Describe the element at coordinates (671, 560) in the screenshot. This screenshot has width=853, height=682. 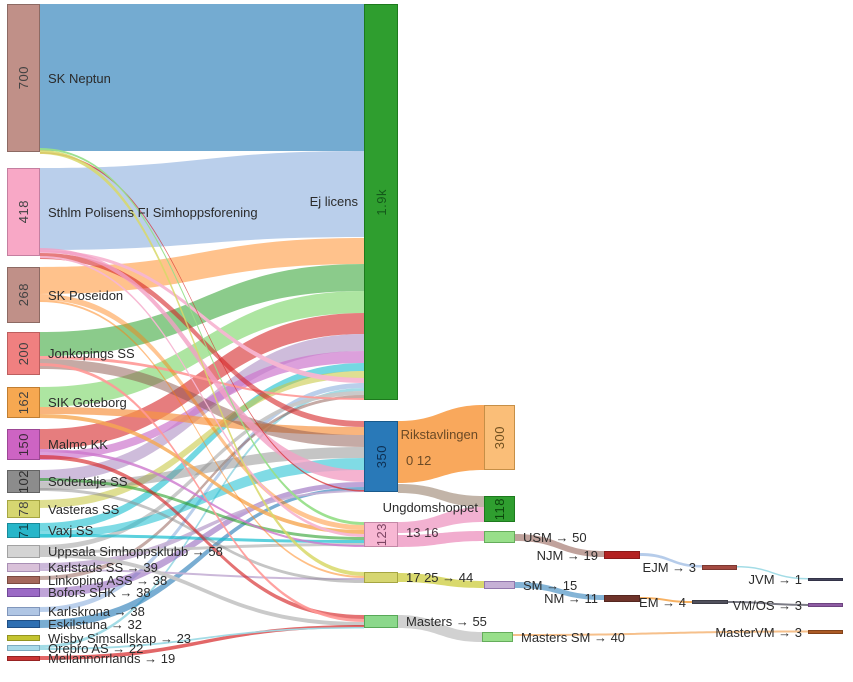
I see `flow-njm-ejm` at that location.